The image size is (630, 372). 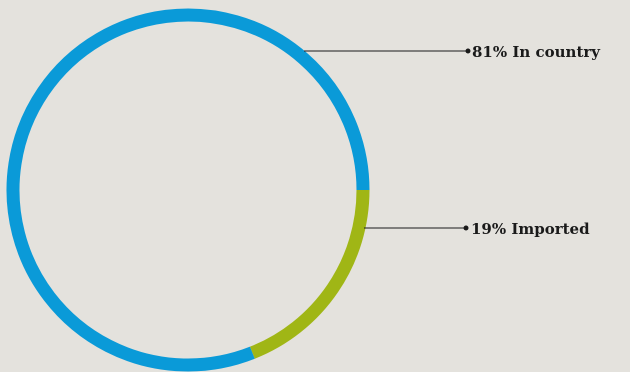 What do you see at coordinates (310, 274) in the screenshot?
I see `slice-imported` at bounding box center [310, 274].